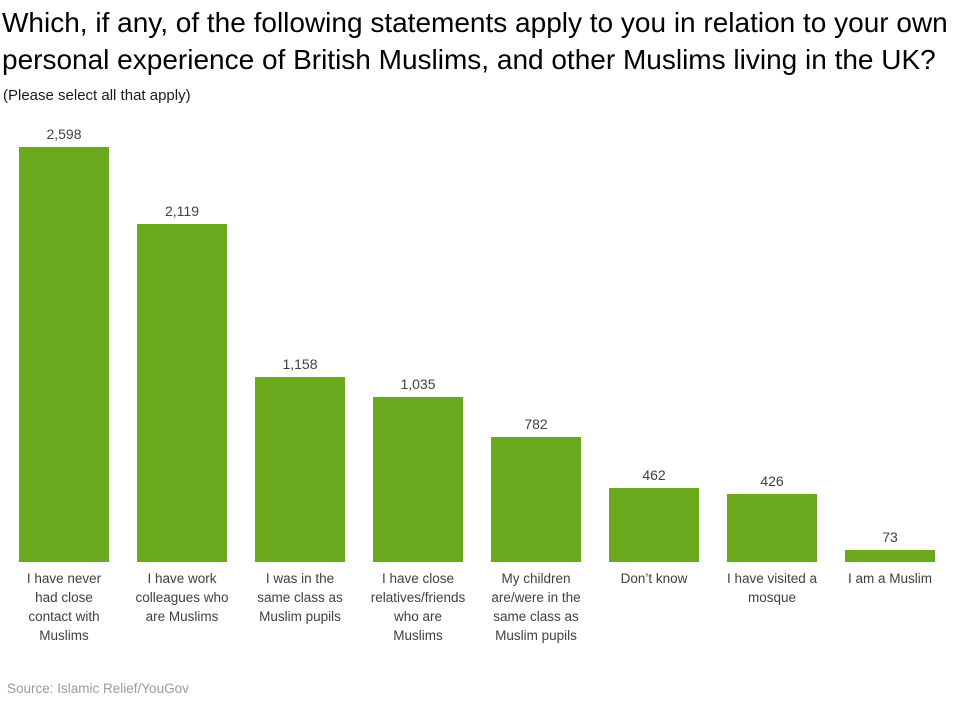 This screenshot has width=980, height=708. I want to click on bar-value-label: 426, so click(772, 481).